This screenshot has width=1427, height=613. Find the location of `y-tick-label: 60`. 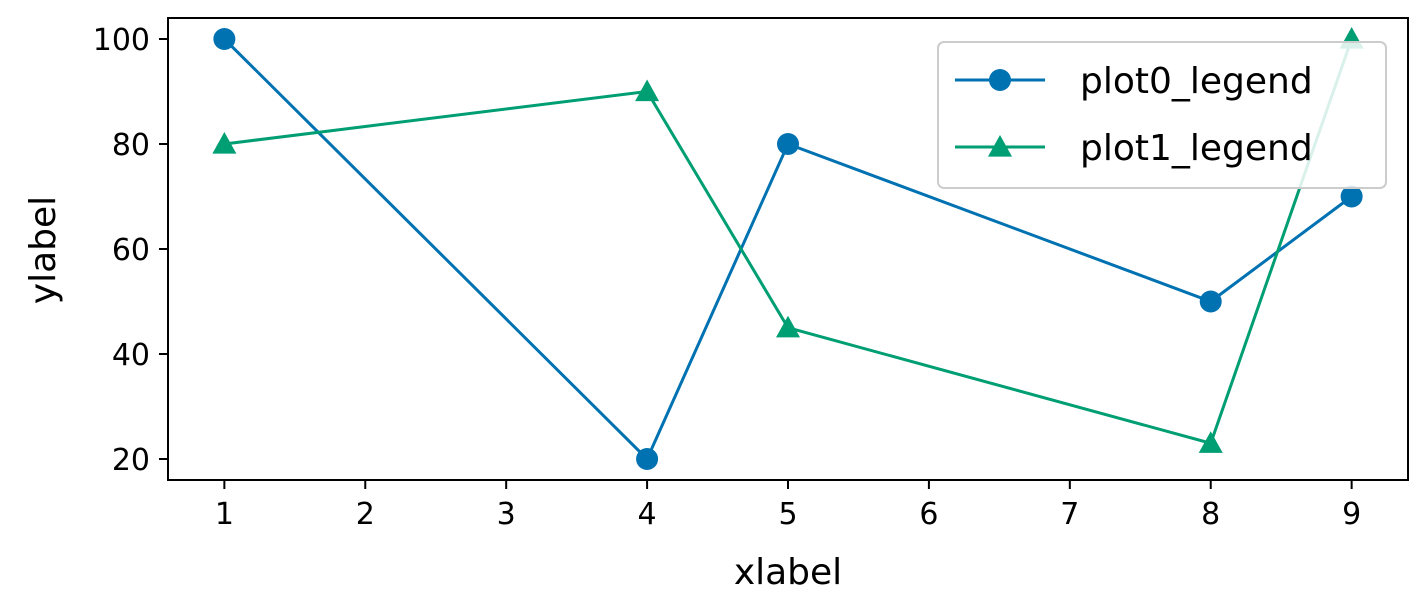

y-tick-label: 60 is located at coordinates (131, 250).